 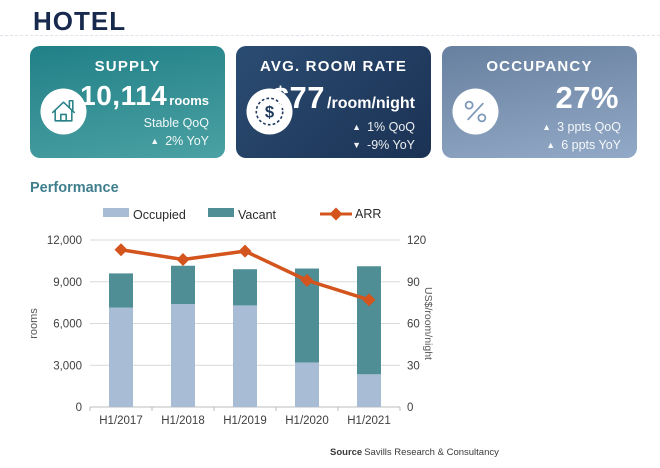 I want to click on performance-heading: Performance, so click(x=74, y=188).